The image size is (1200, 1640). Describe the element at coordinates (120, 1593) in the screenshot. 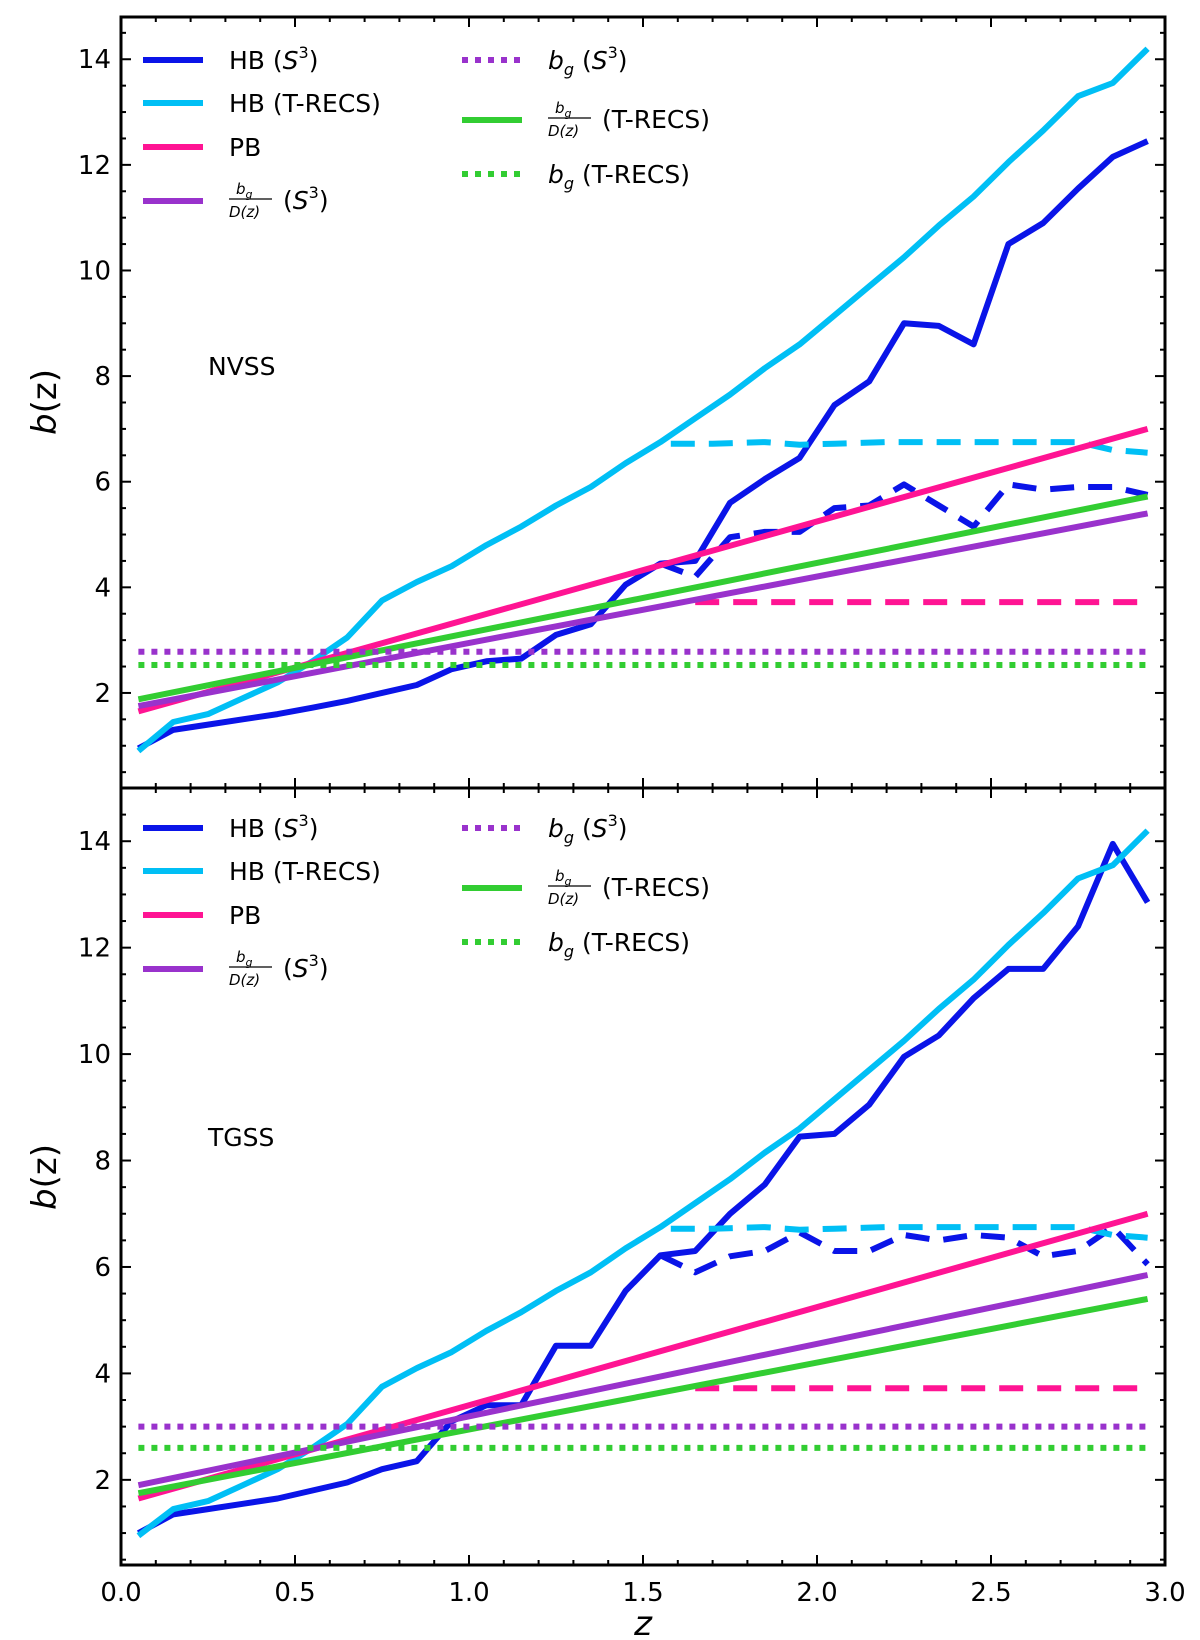

I see `x-tick-label: 0.0` at that location.